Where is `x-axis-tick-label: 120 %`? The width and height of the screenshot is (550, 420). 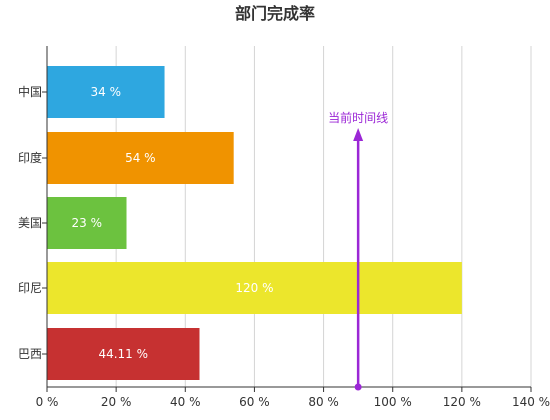
x-axis-tick-label: 120 % is located at coordinates (462, 402).